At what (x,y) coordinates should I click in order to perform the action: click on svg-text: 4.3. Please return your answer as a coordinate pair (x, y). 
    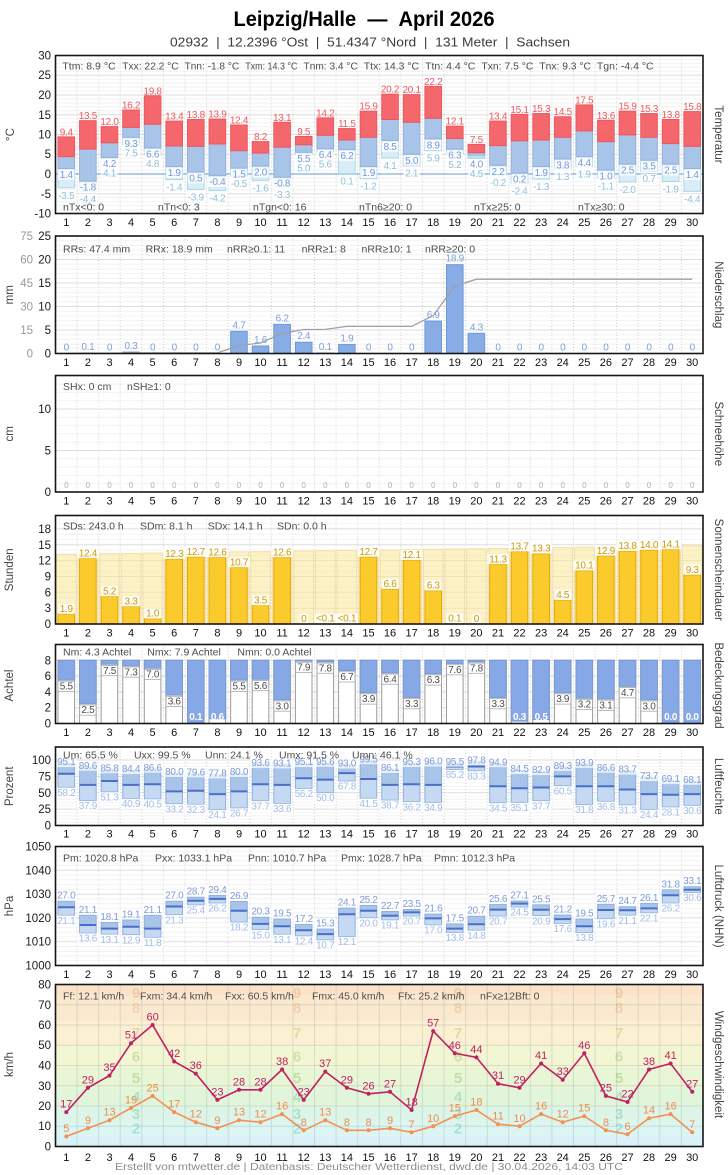
    Looking at the image, I should click on (477, 327).